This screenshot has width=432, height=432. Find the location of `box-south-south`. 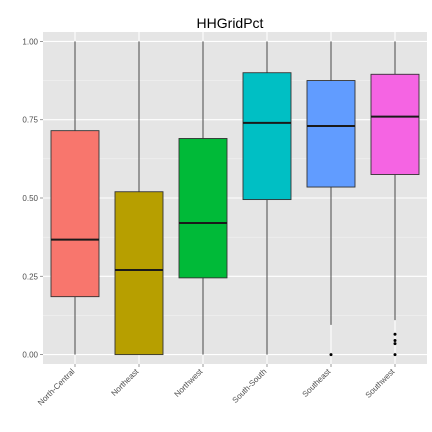

box-south-south is located at coordinates (267, 198).